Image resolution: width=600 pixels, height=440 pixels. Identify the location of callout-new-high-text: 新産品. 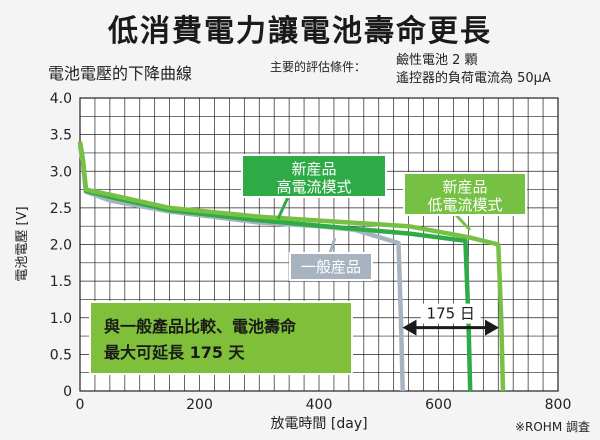
(313, 169).